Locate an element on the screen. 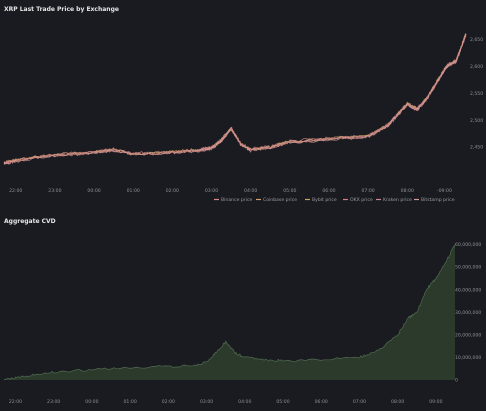  cvd-y-tick-label: 0 is located at coordinates (456, 381).